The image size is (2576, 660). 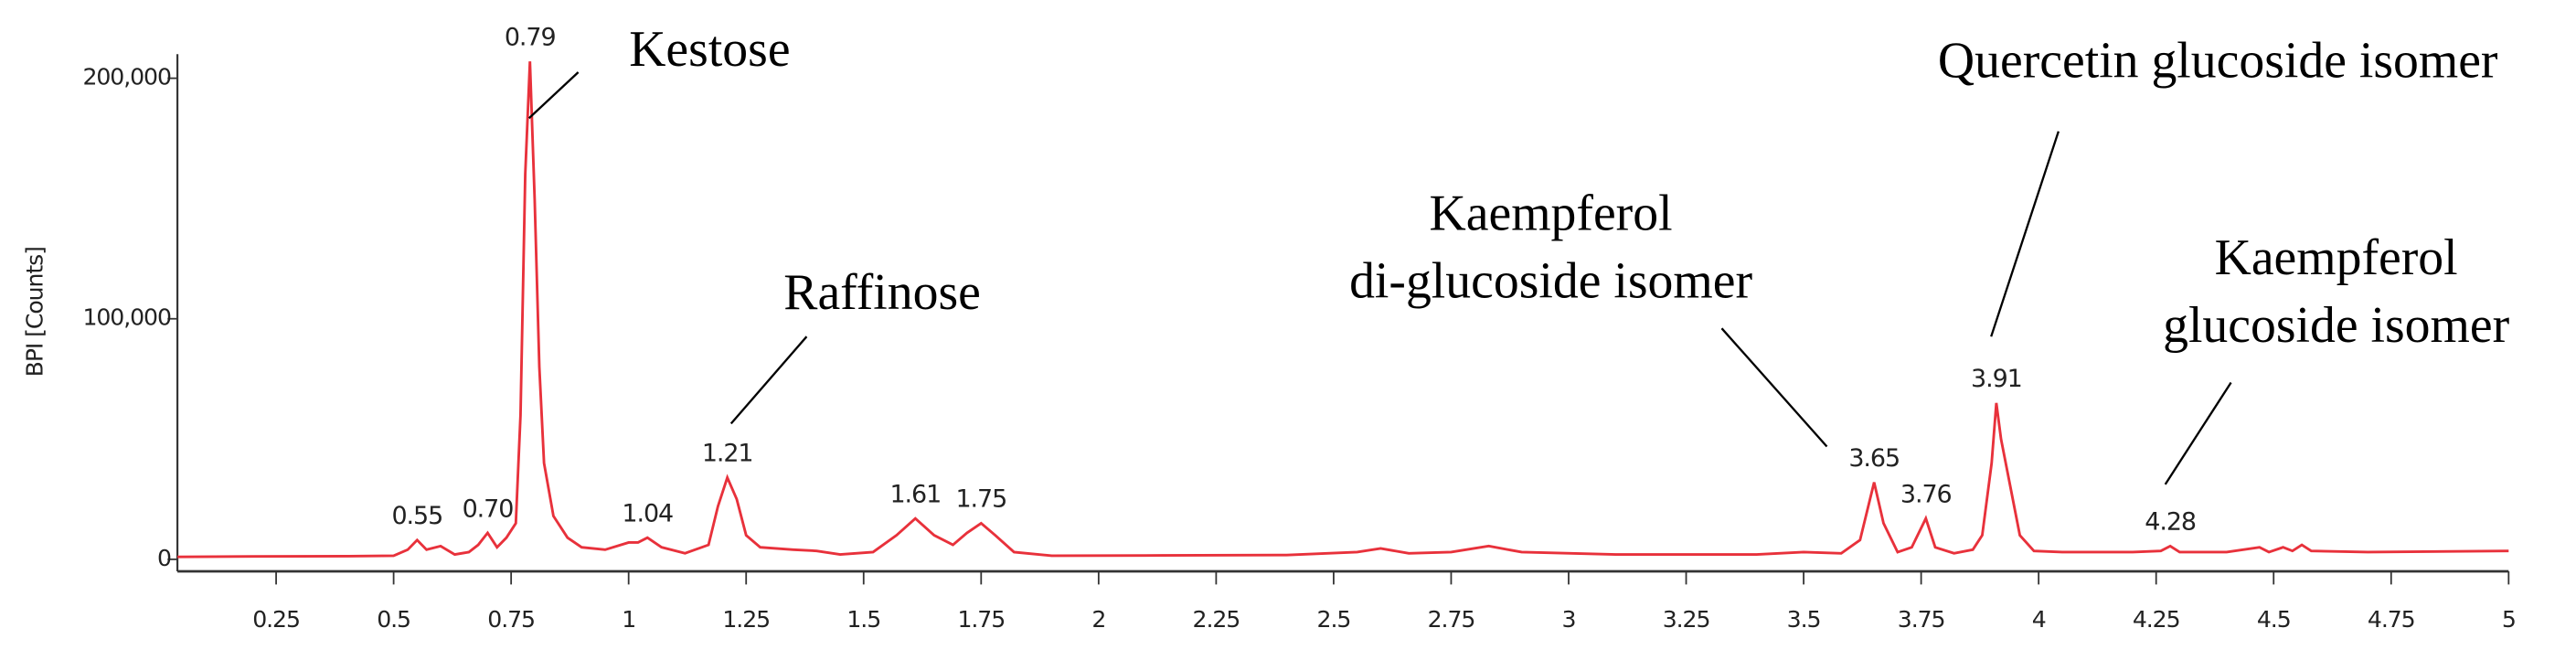 What do you see at coordinates (709, 50) in the screenshot?
I see `annotation: Kestose` at bounding box center [709, 50].